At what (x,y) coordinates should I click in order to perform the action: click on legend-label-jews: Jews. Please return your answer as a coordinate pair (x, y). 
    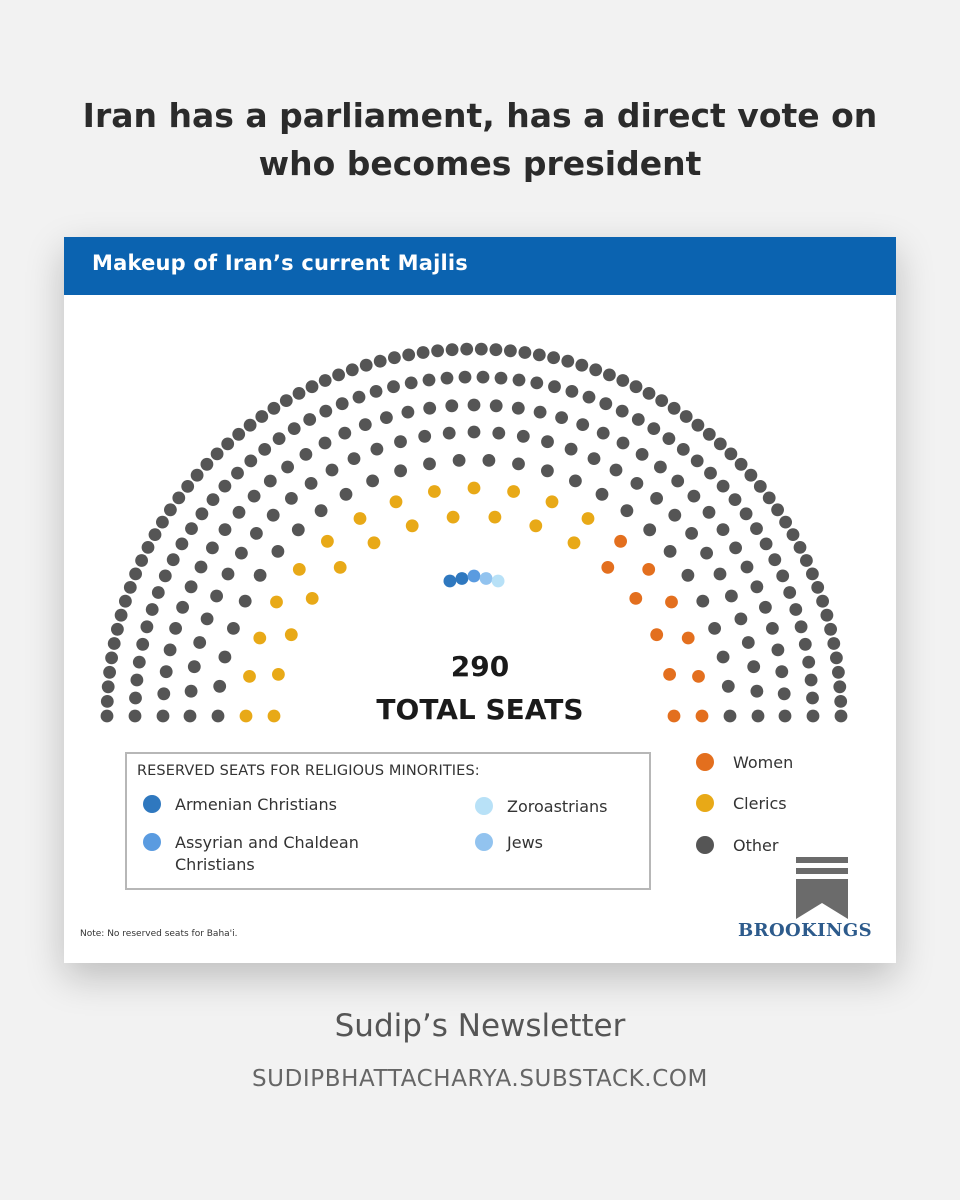
    Looking at the image, I should click on (525, 842).